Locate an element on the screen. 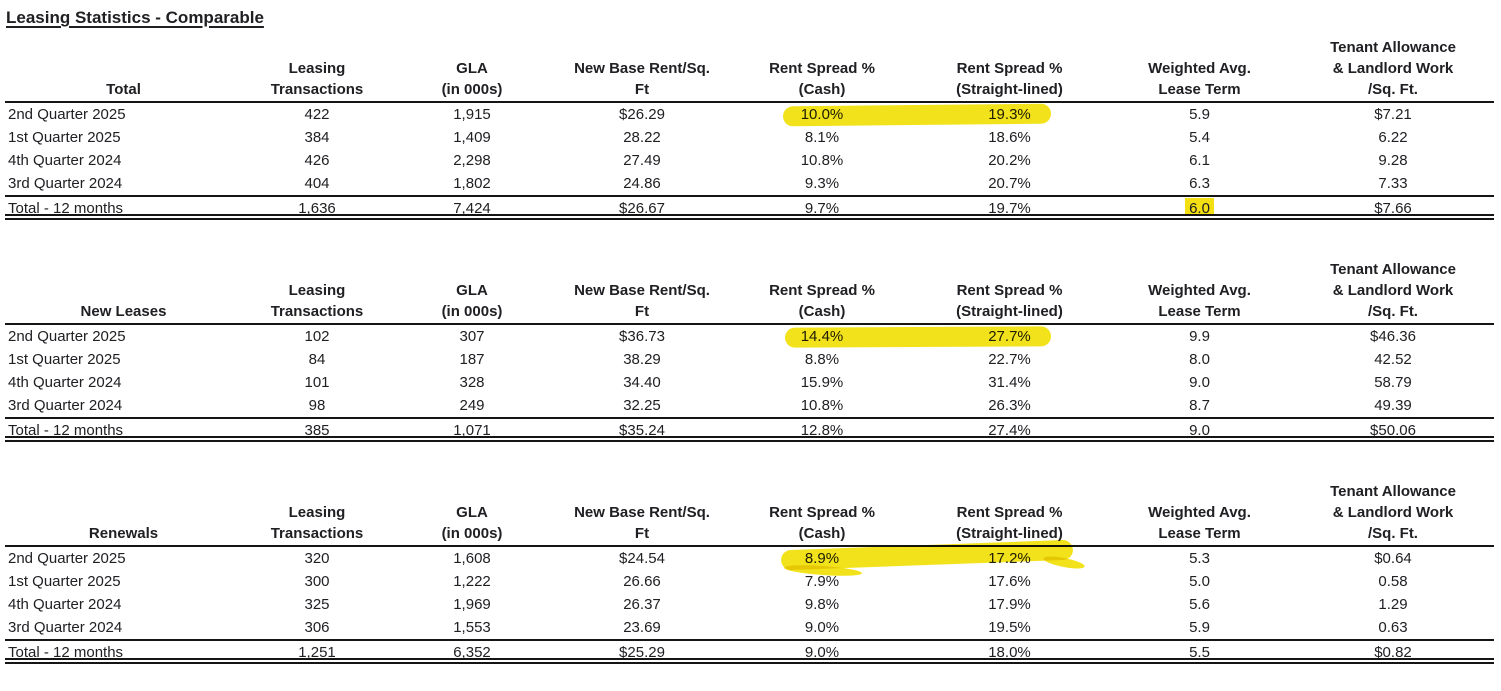 This screenshot has width=1501, height=691. value-cell: 384 is located at coordinates (317, 137).